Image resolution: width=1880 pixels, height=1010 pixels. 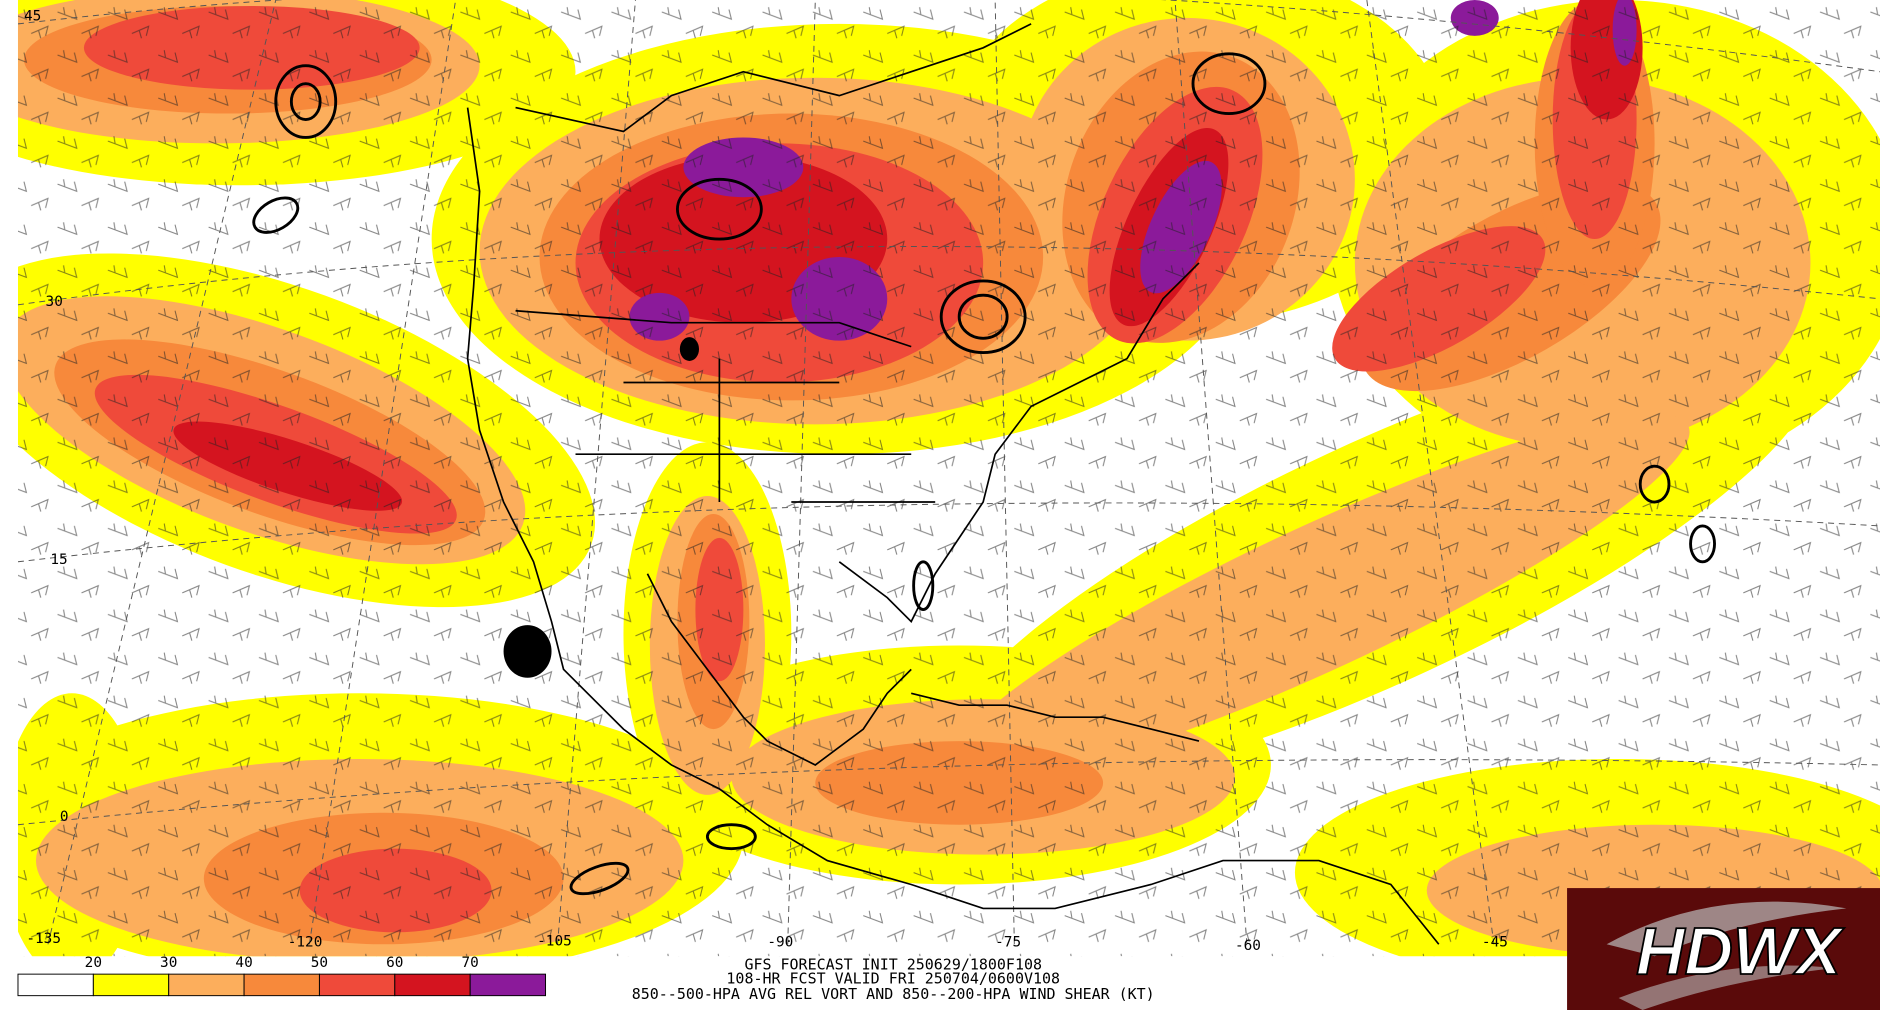 I want to click on caption-line: 108-HR FCST VALID FRI 250704/0600V108, so click(x=893, y=979).